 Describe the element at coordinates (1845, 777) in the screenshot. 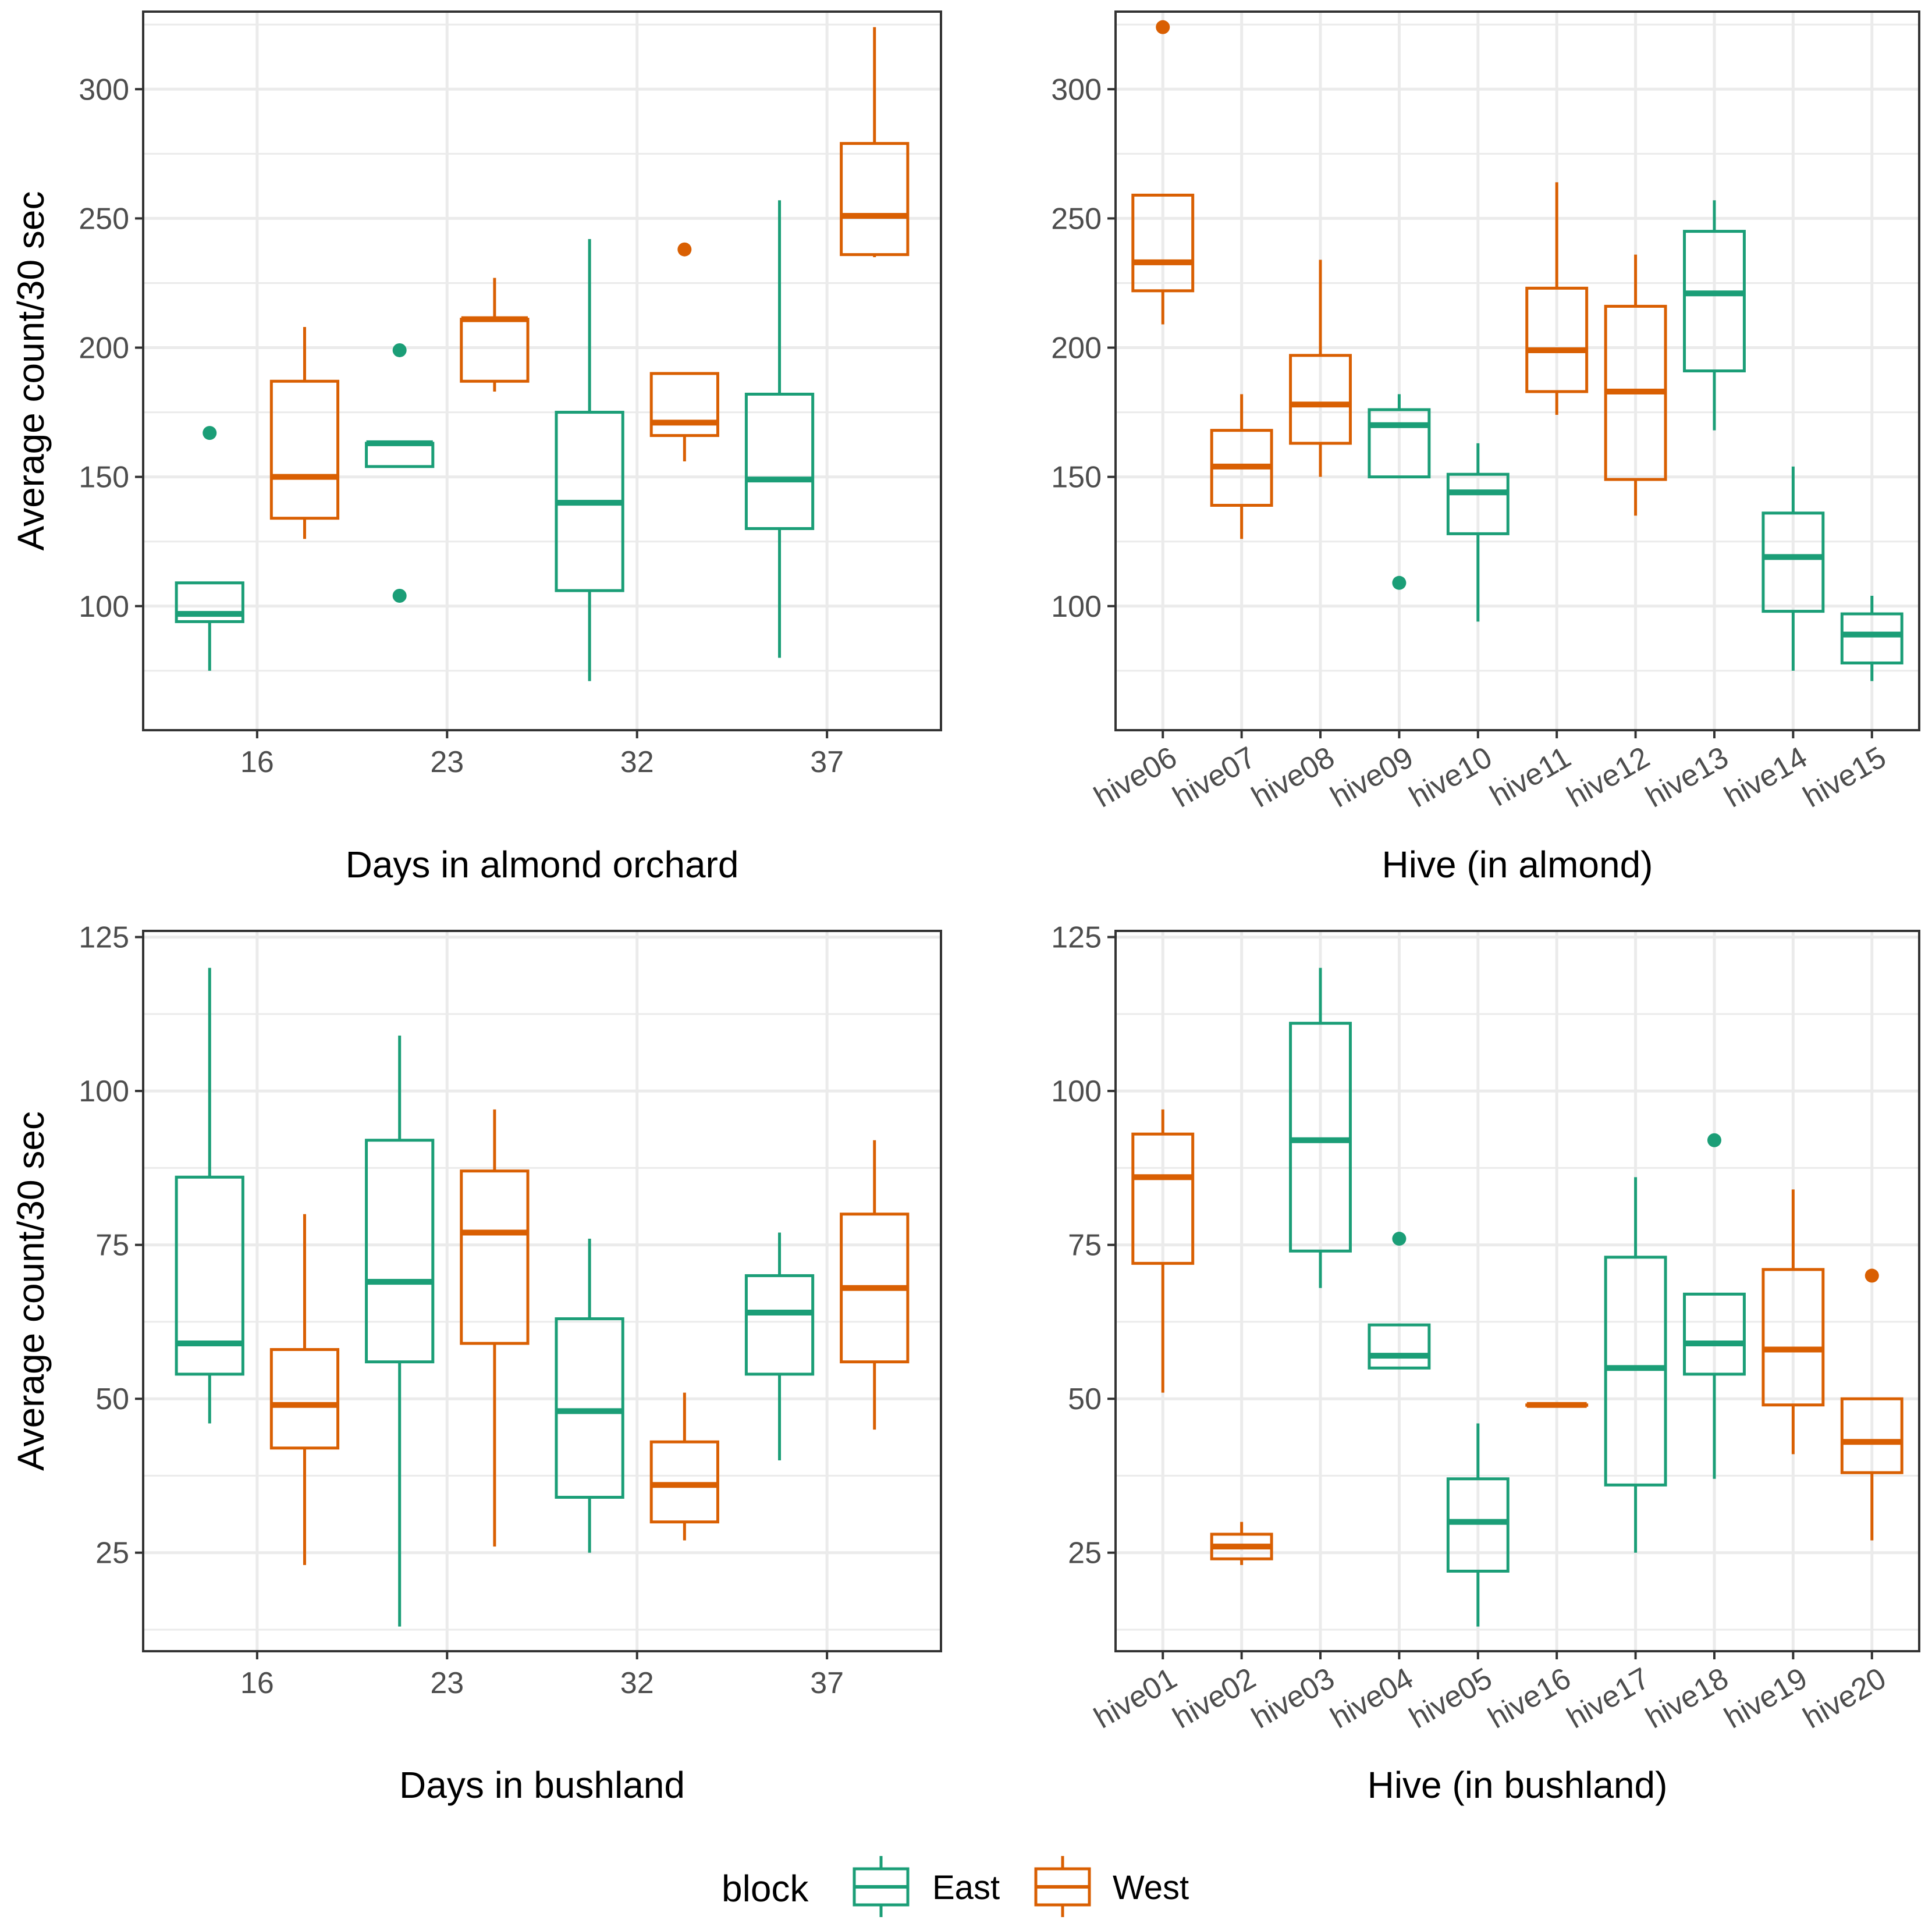

I see `x-tick-label: hive15` at that location.